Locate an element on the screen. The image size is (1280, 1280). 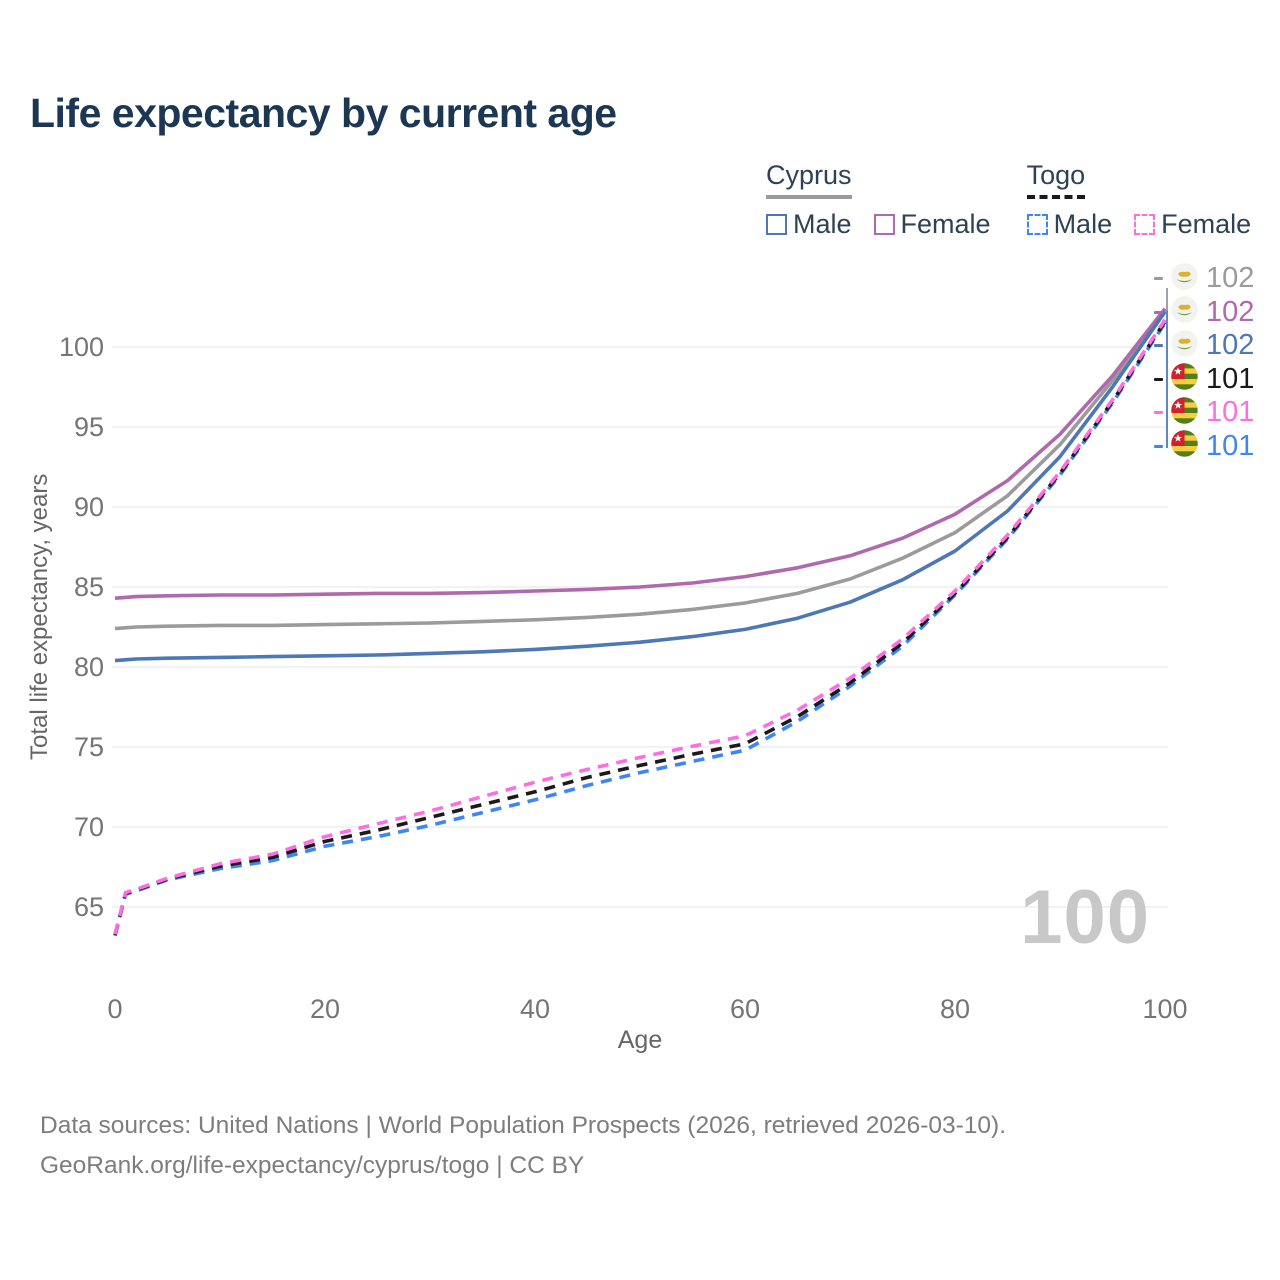
page-title: Life expectancy by current age is located at coordinates (323, 113).